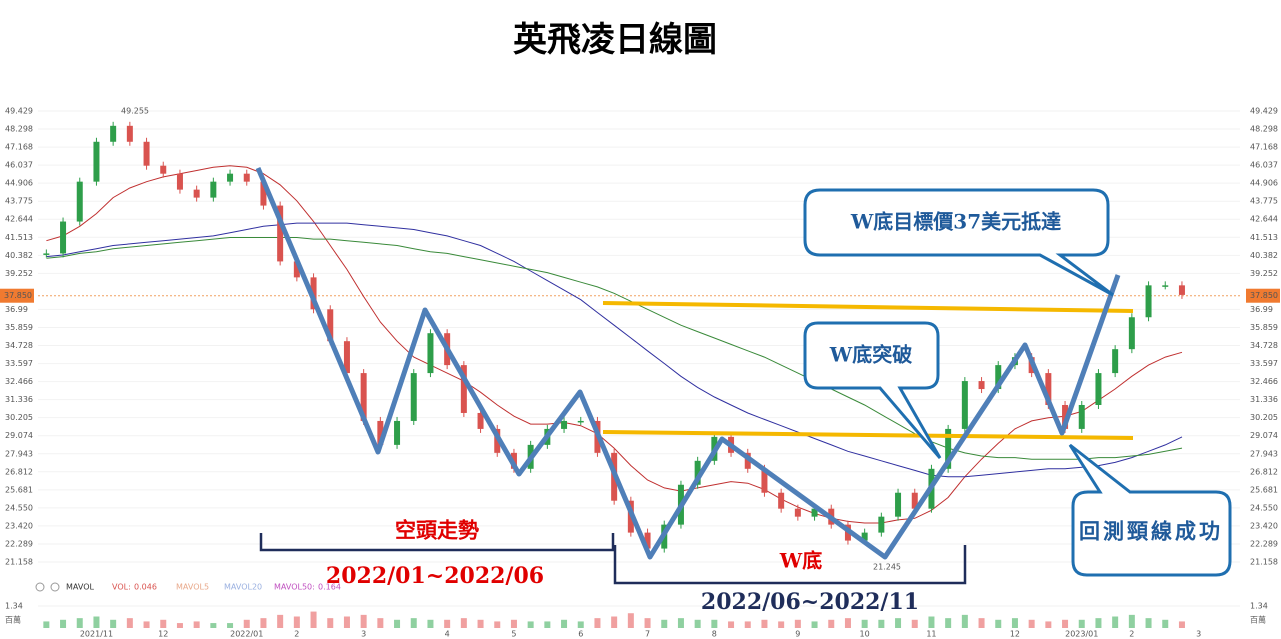  What do you see at coordinates (19, 525) in the screenshot?
I see `y-tick-label: 23.420` at bounding box center [19, 525].